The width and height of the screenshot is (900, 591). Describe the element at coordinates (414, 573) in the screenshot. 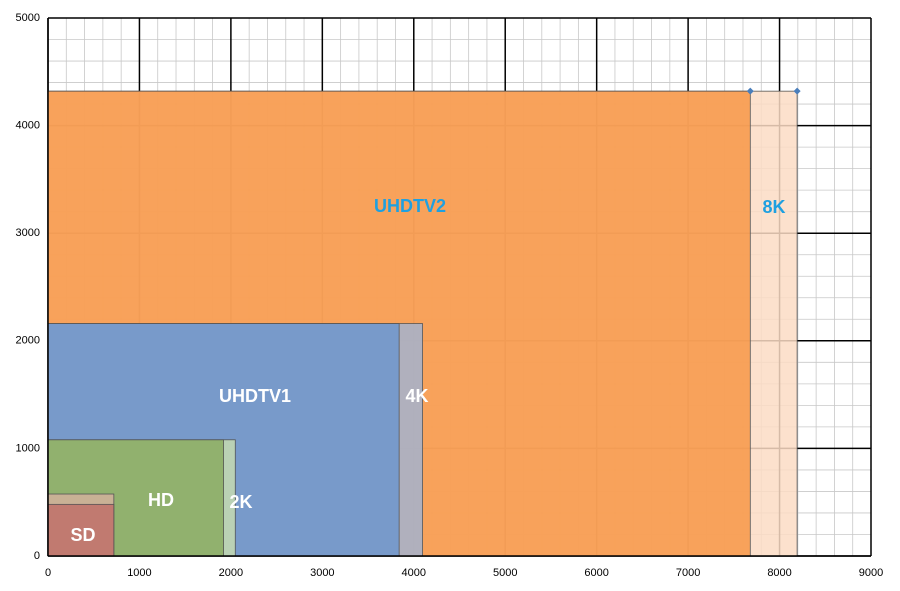

I see `x-tick-label: 4000` at that location.